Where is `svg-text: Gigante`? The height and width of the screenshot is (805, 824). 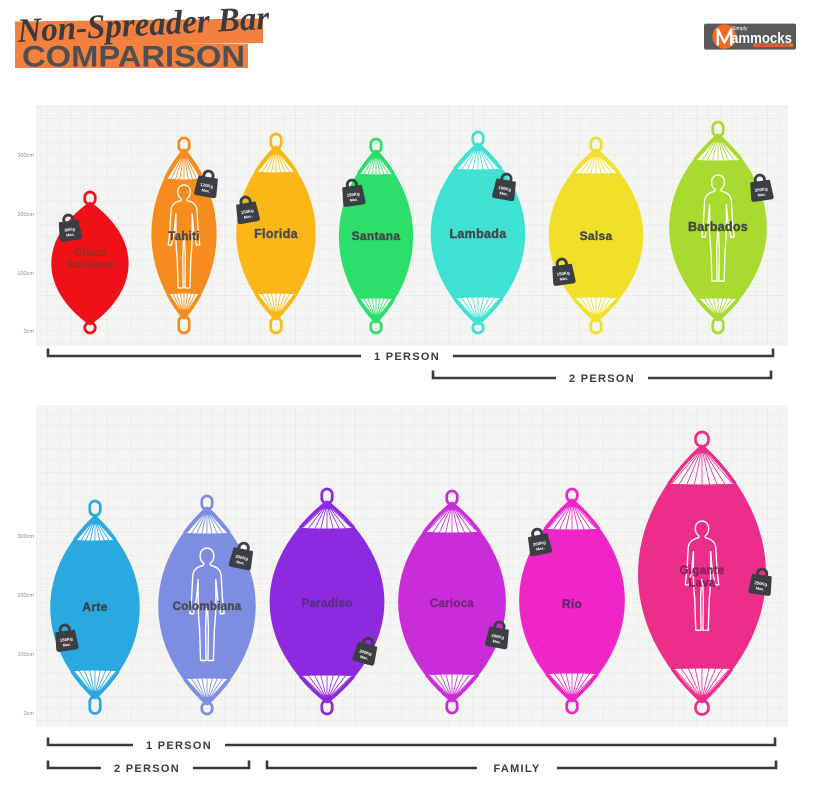 svg-text: Gigante is located at coordinates (702, 571).